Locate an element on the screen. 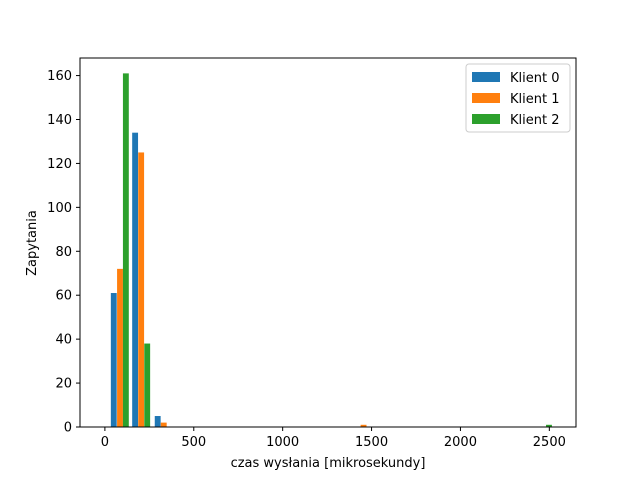 Image resolution: width=640 pixels, height=480 pixels. legend: Klient 0 Klient 1 Klient 2 is located at coordinates (518, 98).